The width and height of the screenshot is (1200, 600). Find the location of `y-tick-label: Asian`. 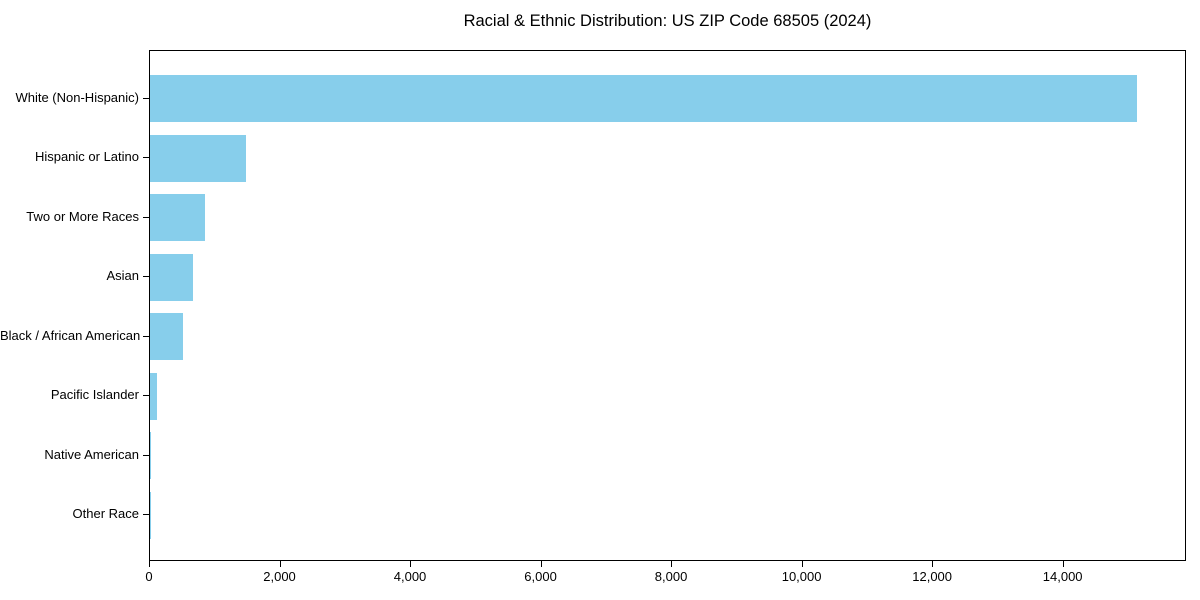

y-tick-label: Asian is located at coordinates (122, 275).